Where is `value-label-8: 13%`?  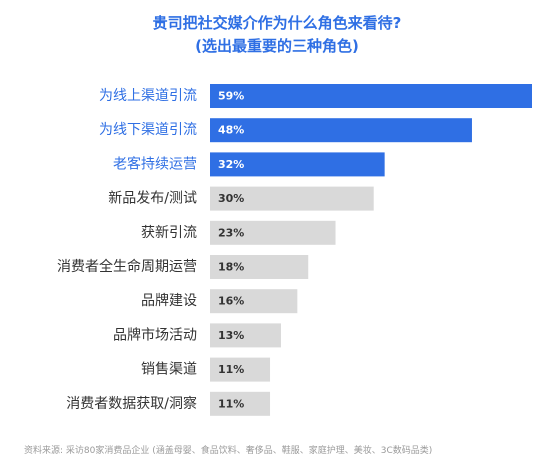 value-label-8: 13% is located at coordinates (231, 335).